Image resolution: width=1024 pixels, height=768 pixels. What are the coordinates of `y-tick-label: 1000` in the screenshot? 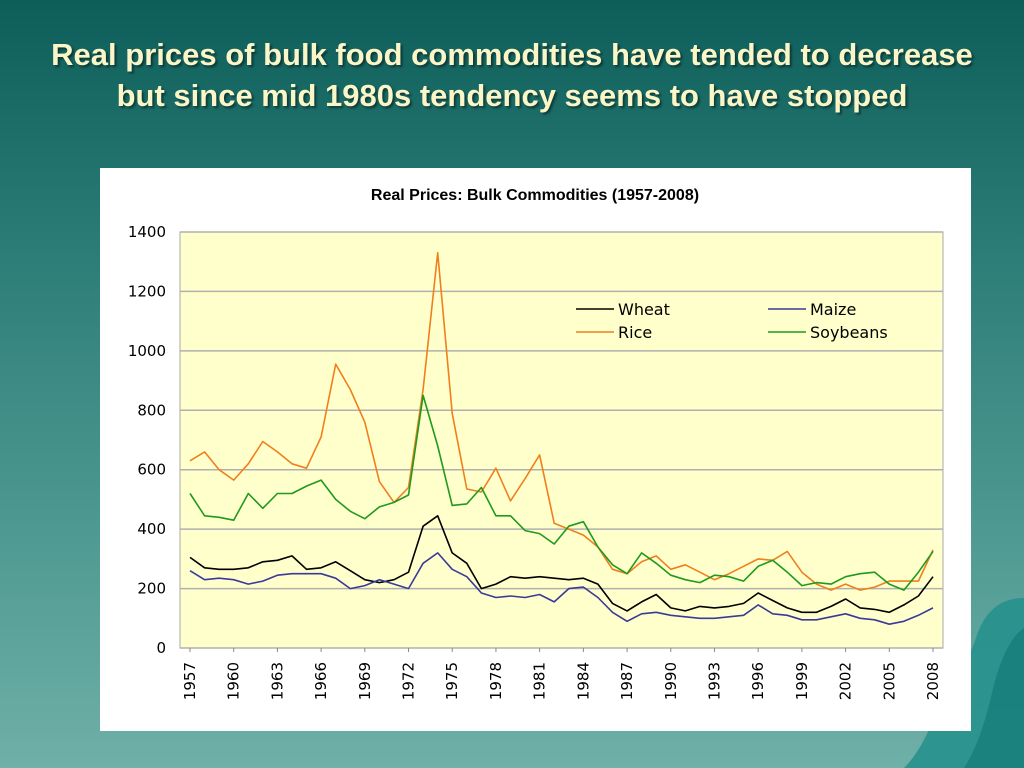 It's located at (147, 351).